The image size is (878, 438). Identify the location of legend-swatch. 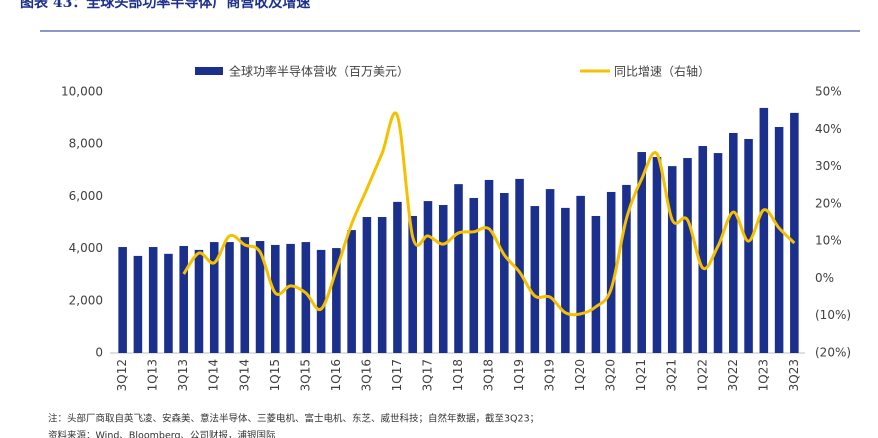
(209, 71).